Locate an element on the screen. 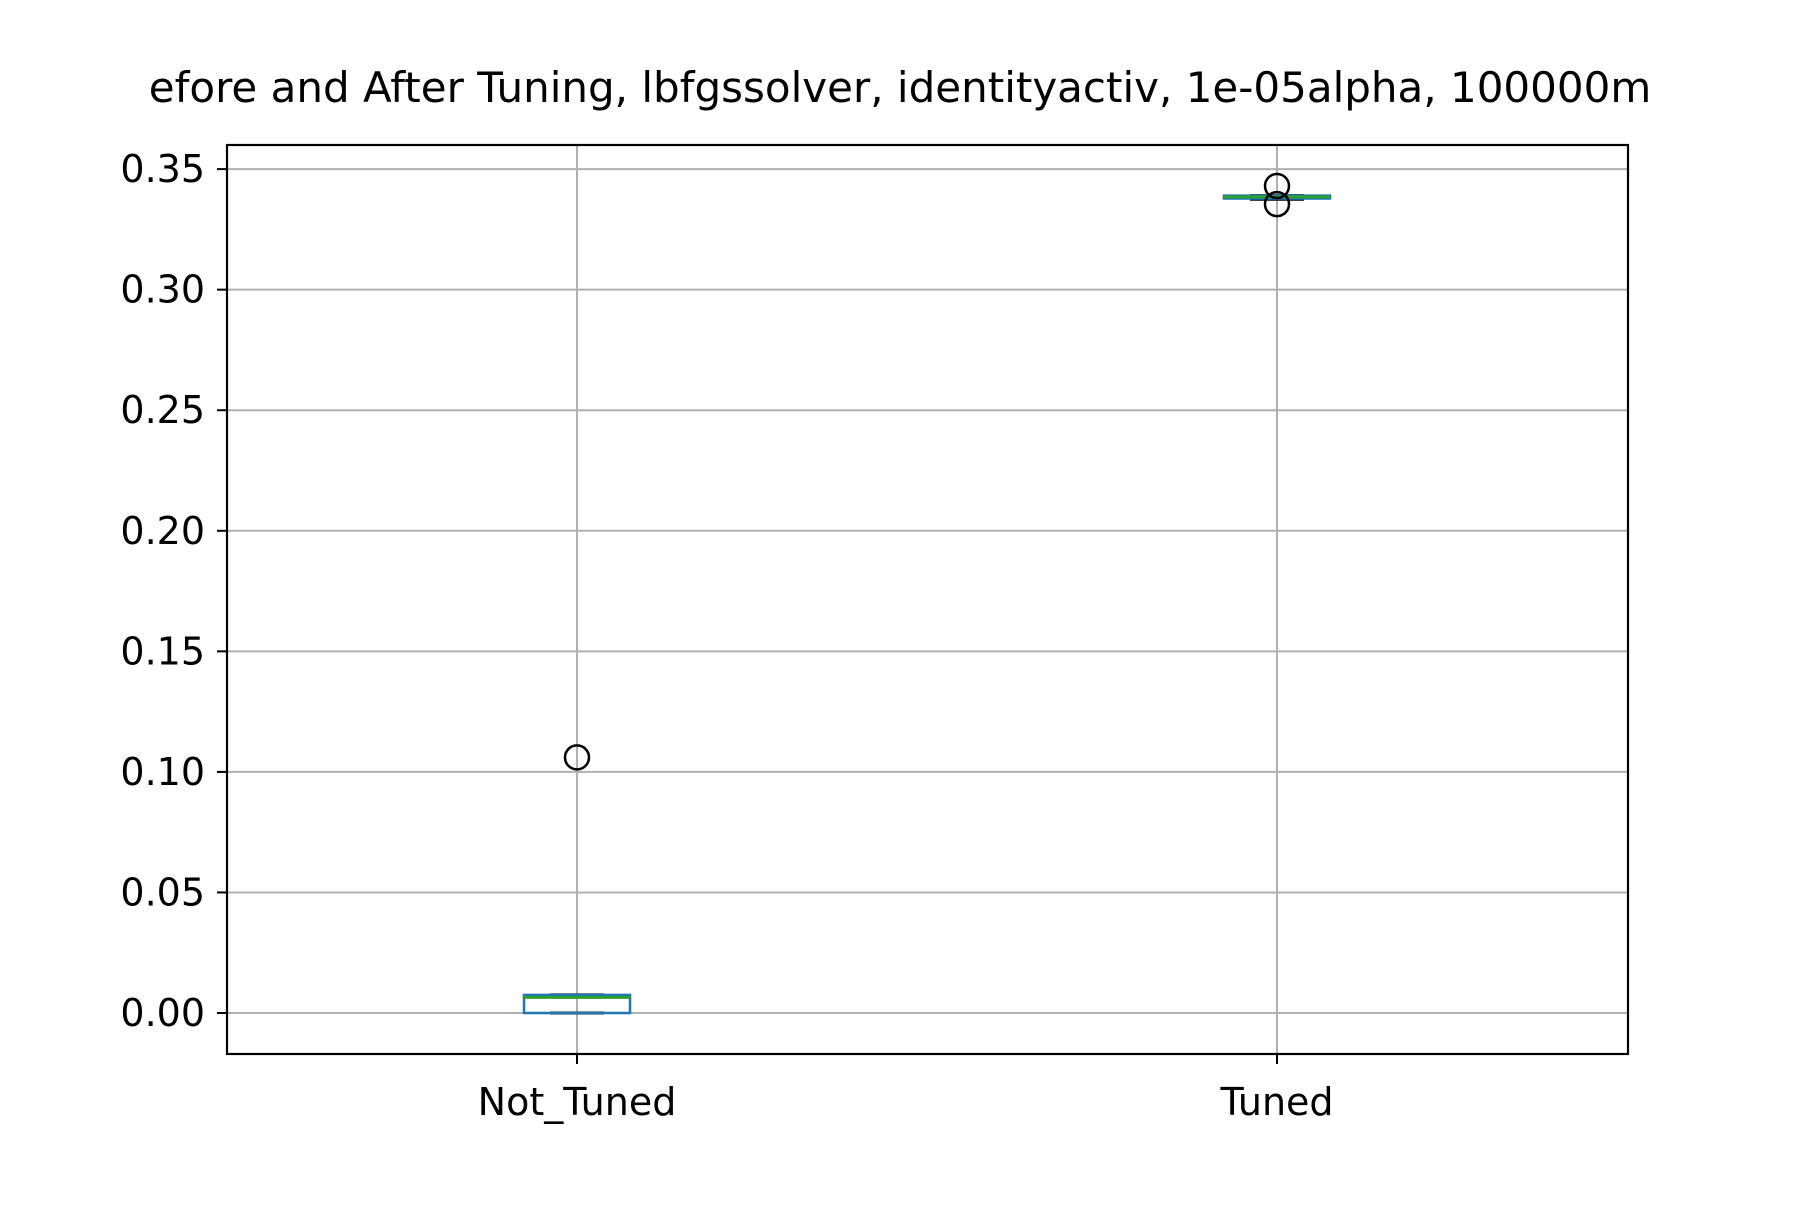 The image size is (1800, 1205). y-tick-label: 0.25 is located at coordinates (162, 410).